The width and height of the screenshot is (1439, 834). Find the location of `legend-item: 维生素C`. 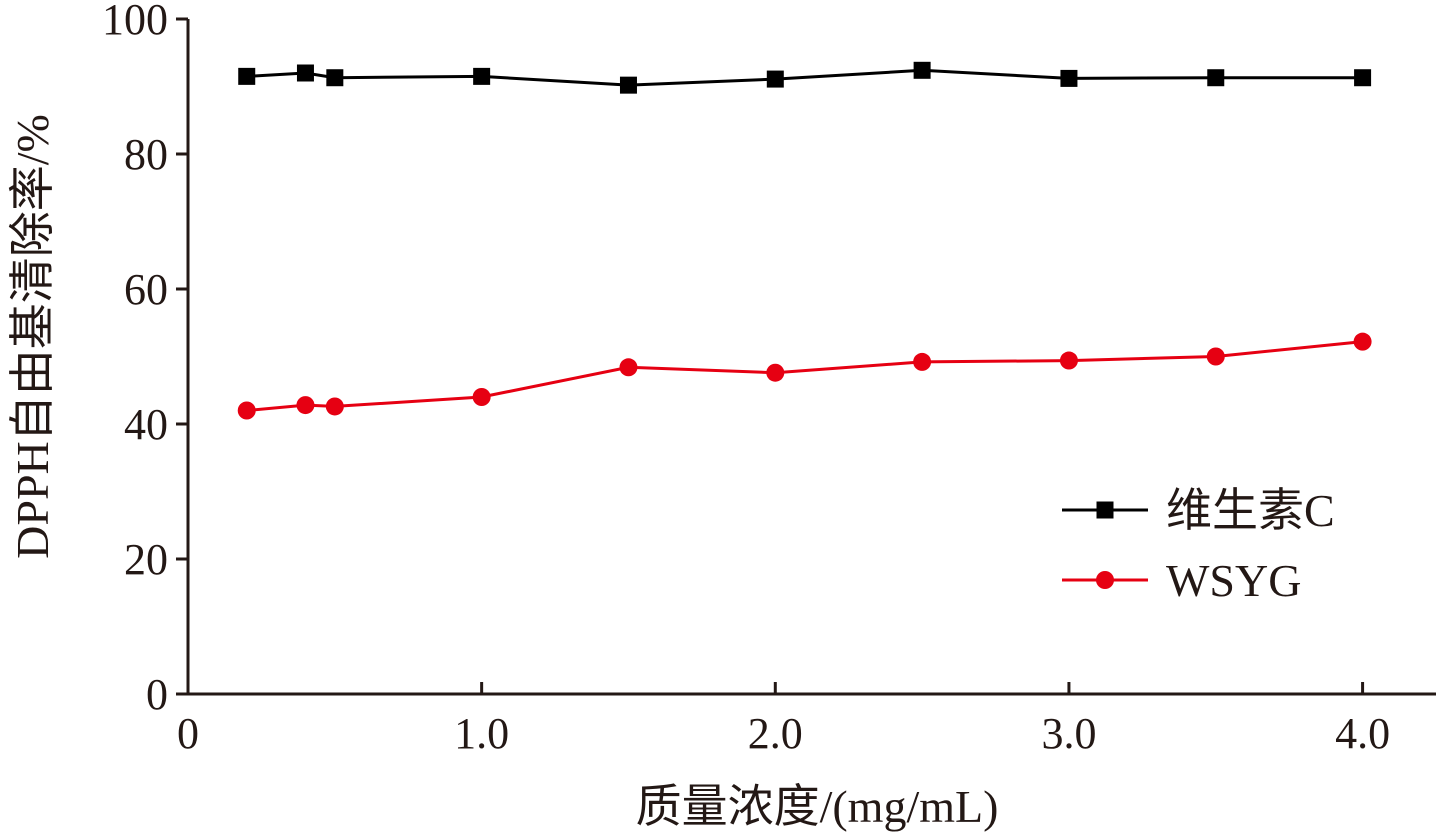

legend-item: 维生素C is located at coordinates (1198, 510).